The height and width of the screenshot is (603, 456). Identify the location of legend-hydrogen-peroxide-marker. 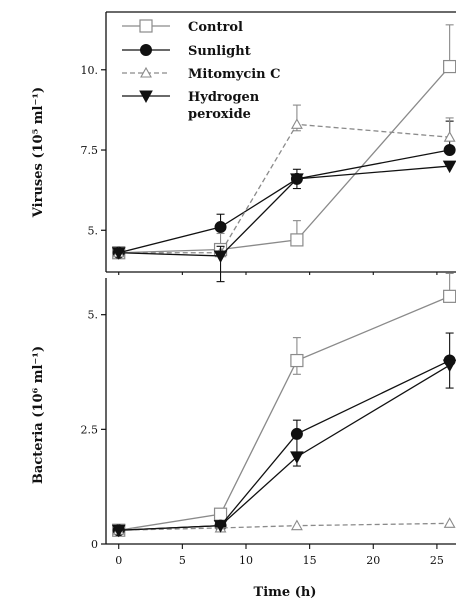
(146, 97).